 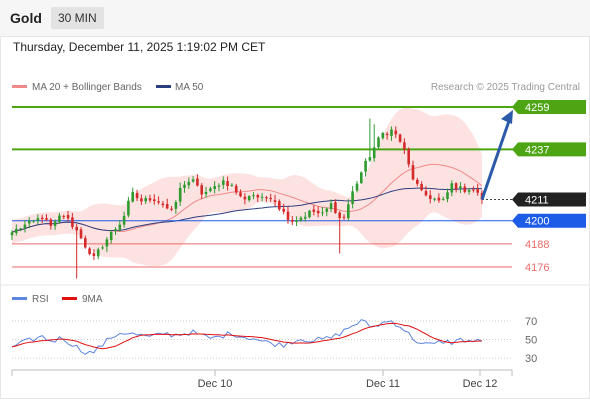 I want to click on timeframe-badge: 30 MIN, so click(x=77, y=18).